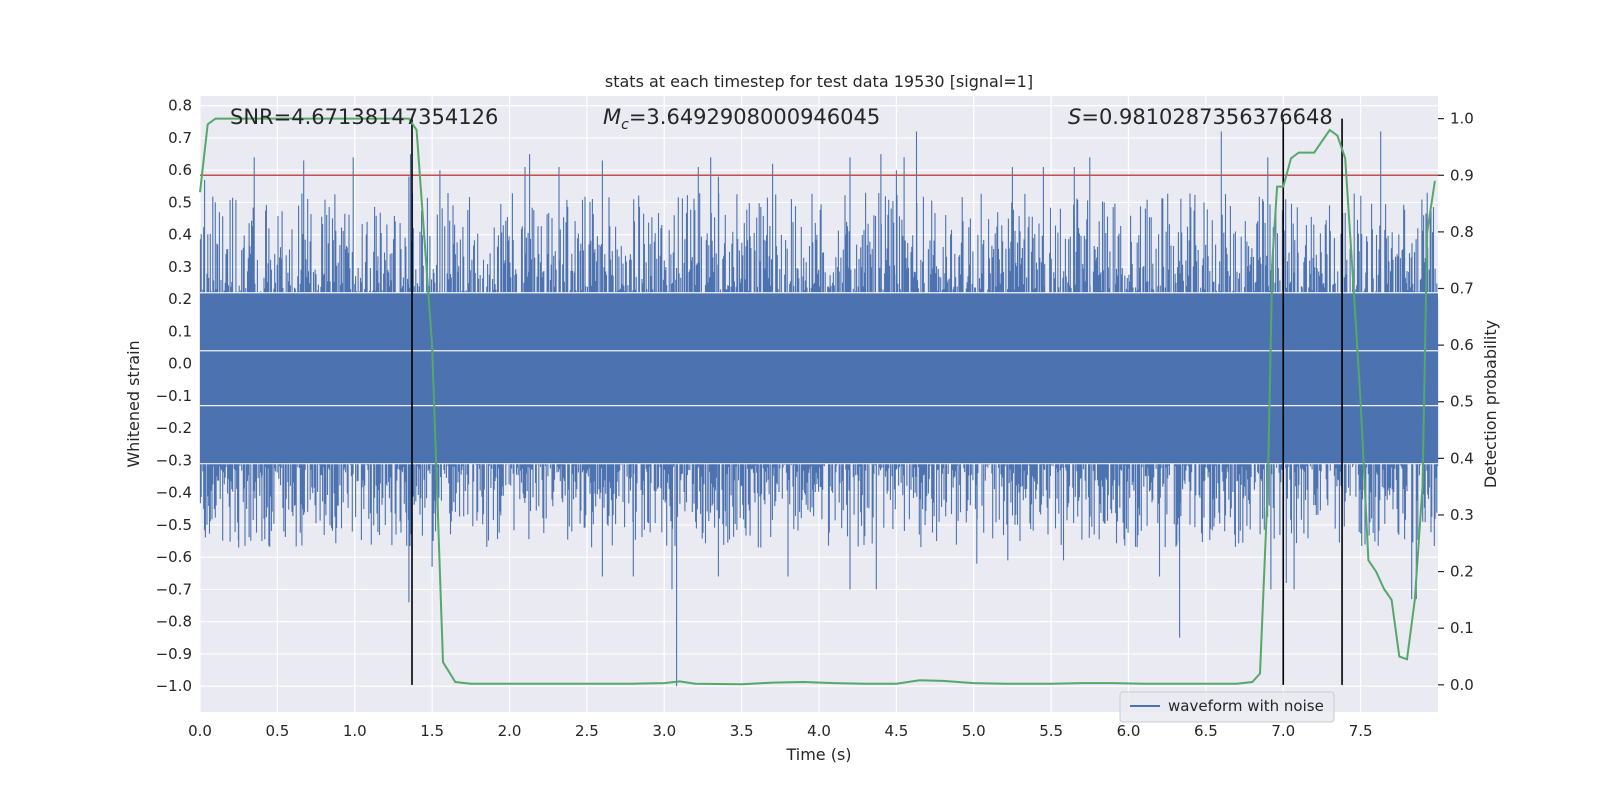 This screenshot has width=1600, height=800. Describe the element at coordinates (364, 117) in the screenshot. I see `snr-annotation: SNR=4.67138147354126` at that location.